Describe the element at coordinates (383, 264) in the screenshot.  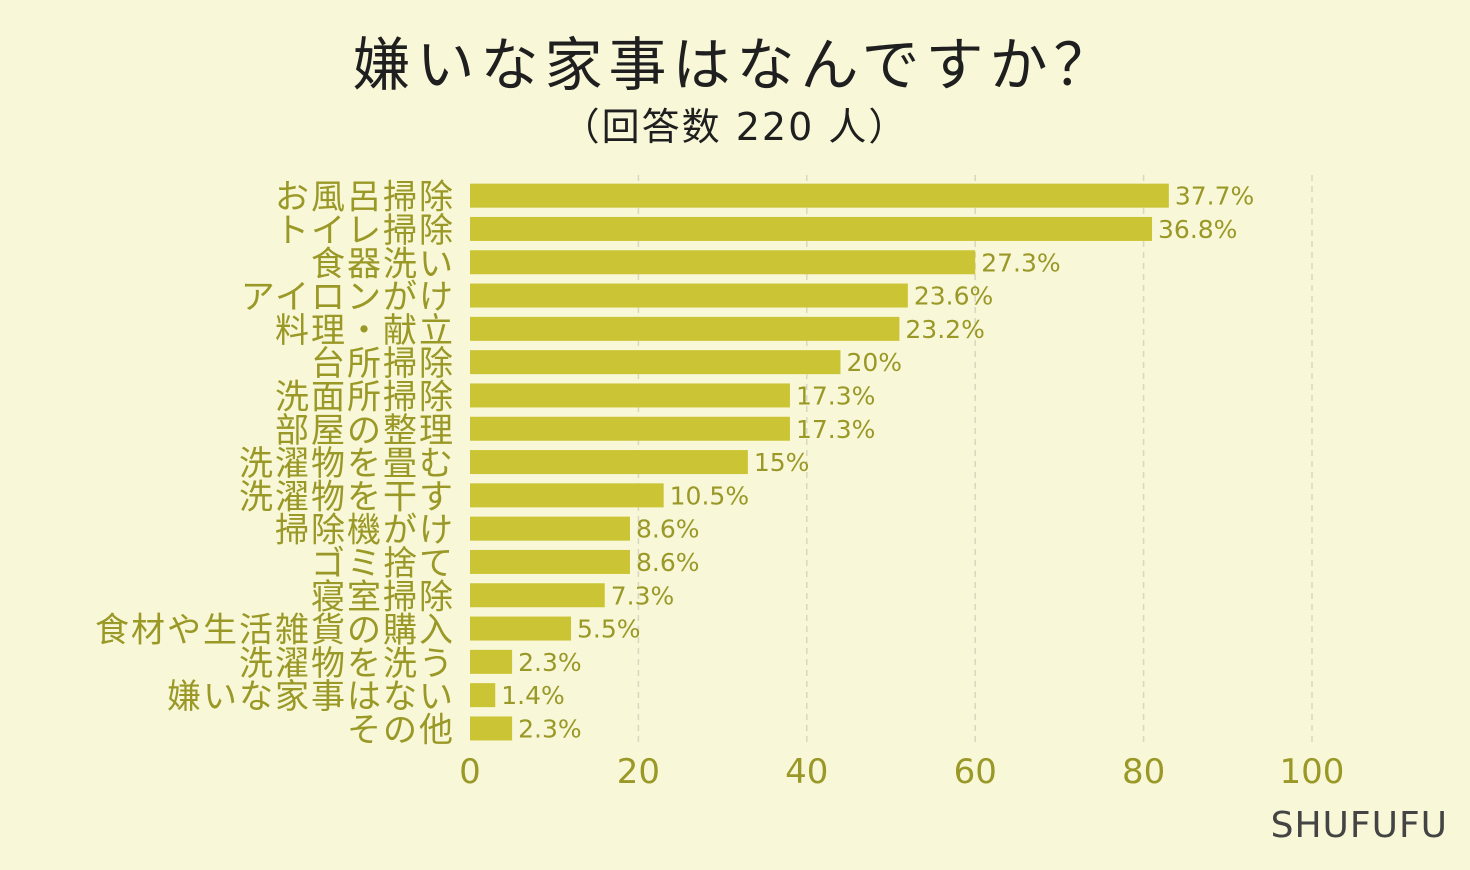
I see `category-label: 食器洗い` at that location.